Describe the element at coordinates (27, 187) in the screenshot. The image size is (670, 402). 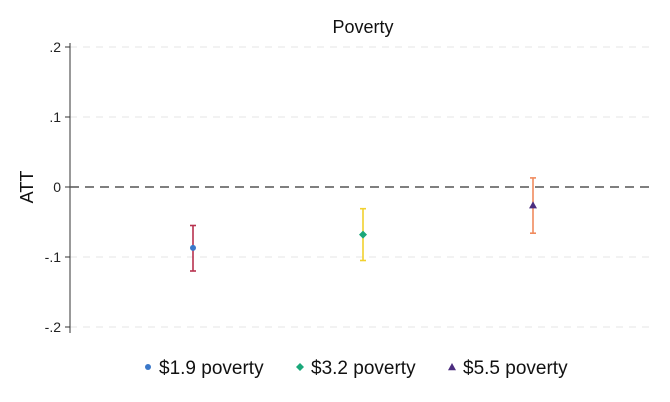
I see `y-axis-label: ATT` at that location.